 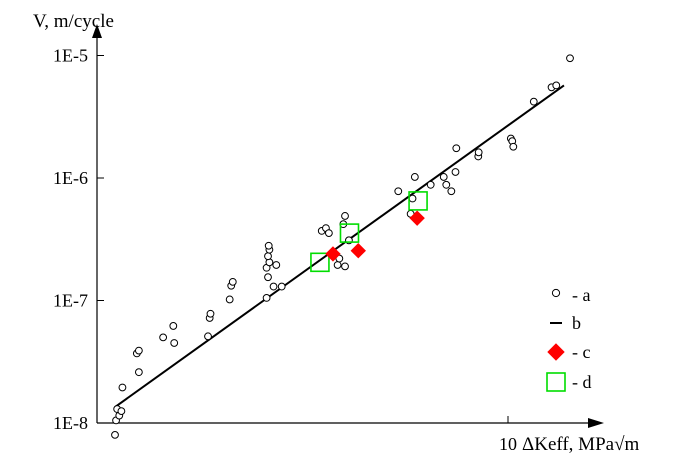 I want to click on x-ticks: 10, so click(x=508, y=435).